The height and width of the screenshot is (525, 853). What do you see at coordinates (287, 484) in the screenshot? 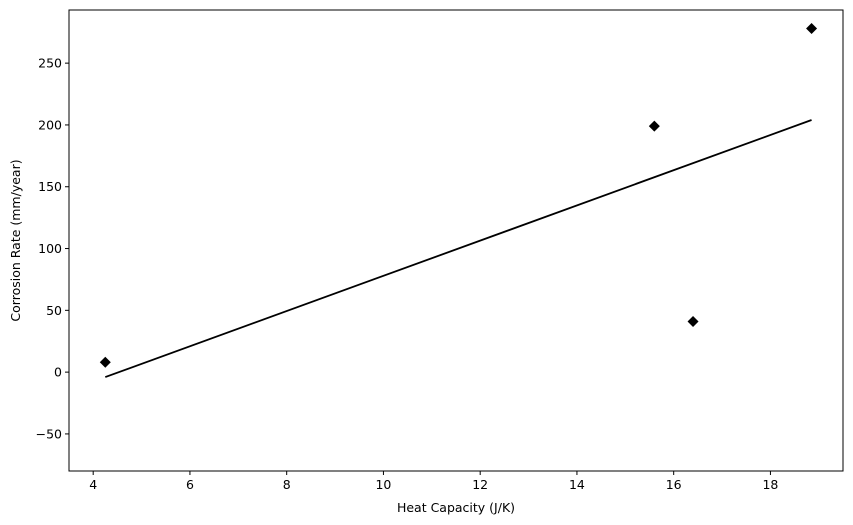
I see `x-tick-label: 8` at bounding box center [287, 484].